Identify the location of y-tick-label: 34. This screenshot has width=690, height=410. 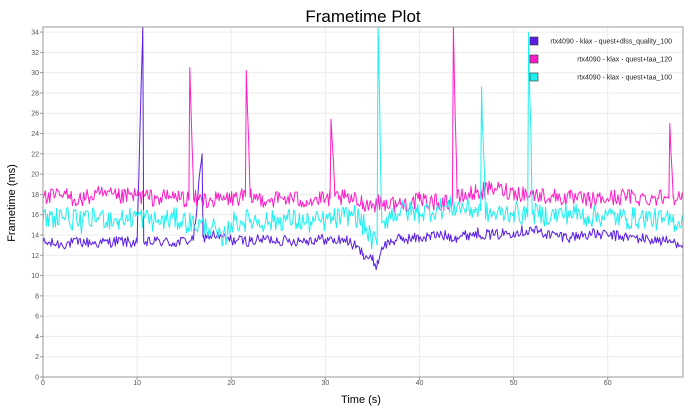
(35, 33).